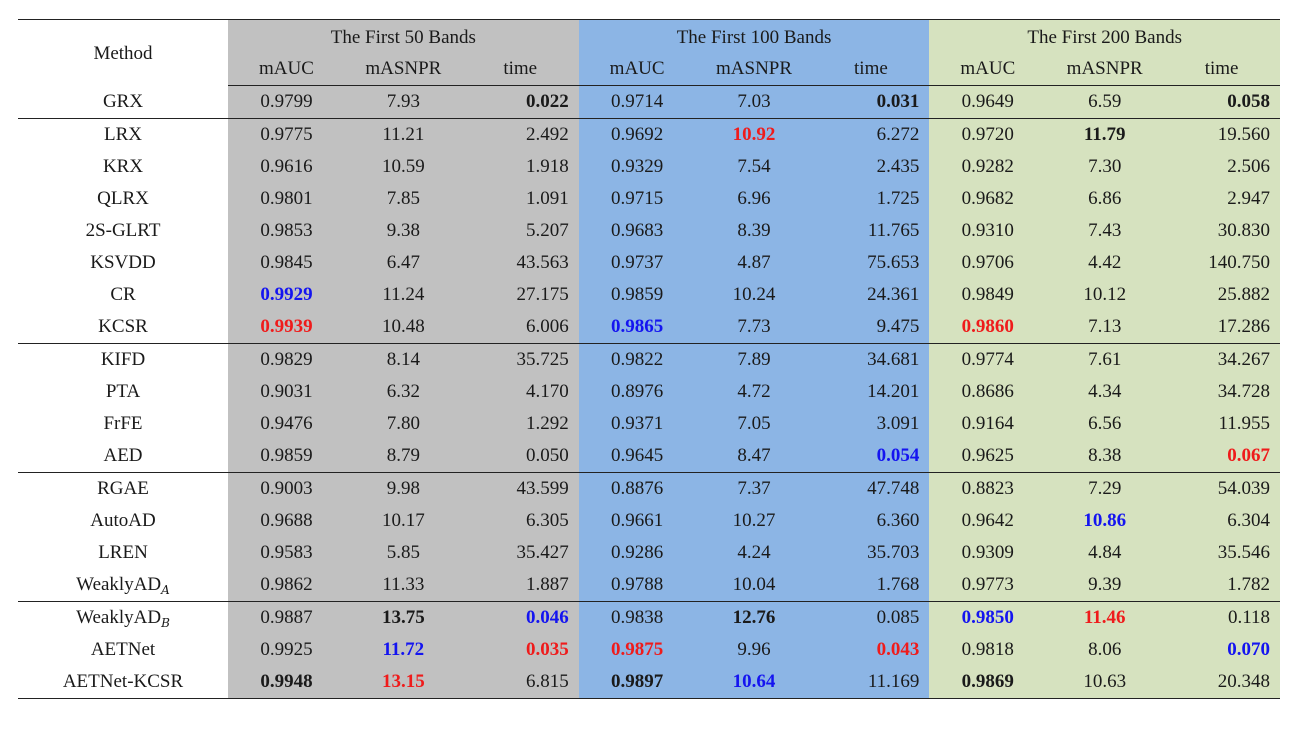 Image resolution: width=1297 pixels, height=738 pixels. What do you see at coordinates (988, 327) in the screenshot?
I see `cell-mauc: 0.9860` at bounding box center [988, 327].